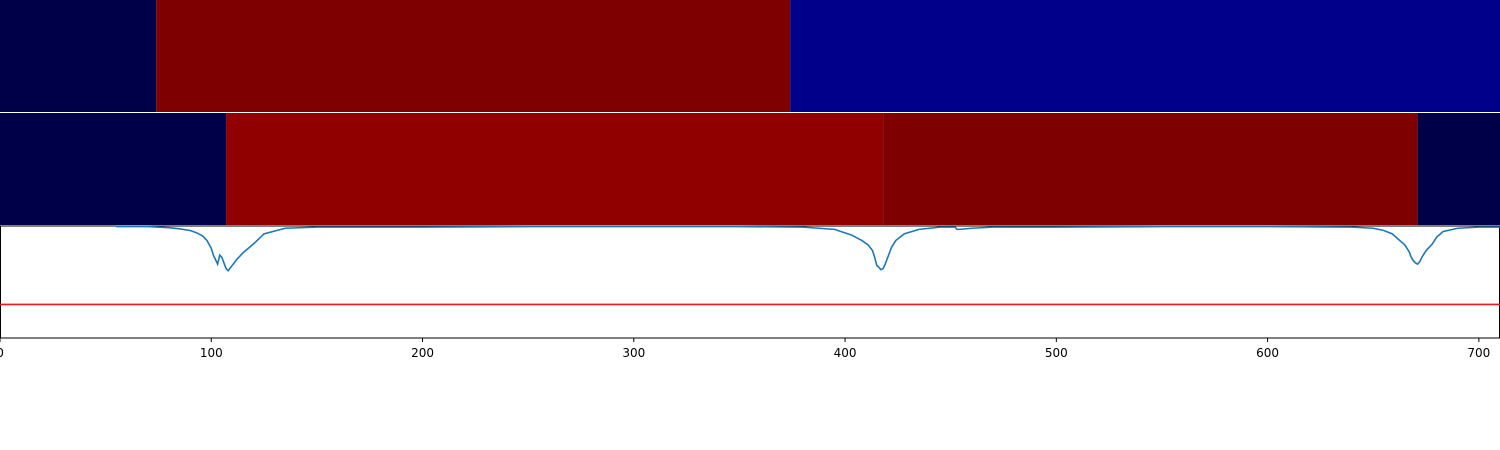 The height and width of the screenshot is (450, 1500). I want to click on x-tick-label-300: 300, so click(633, 353).